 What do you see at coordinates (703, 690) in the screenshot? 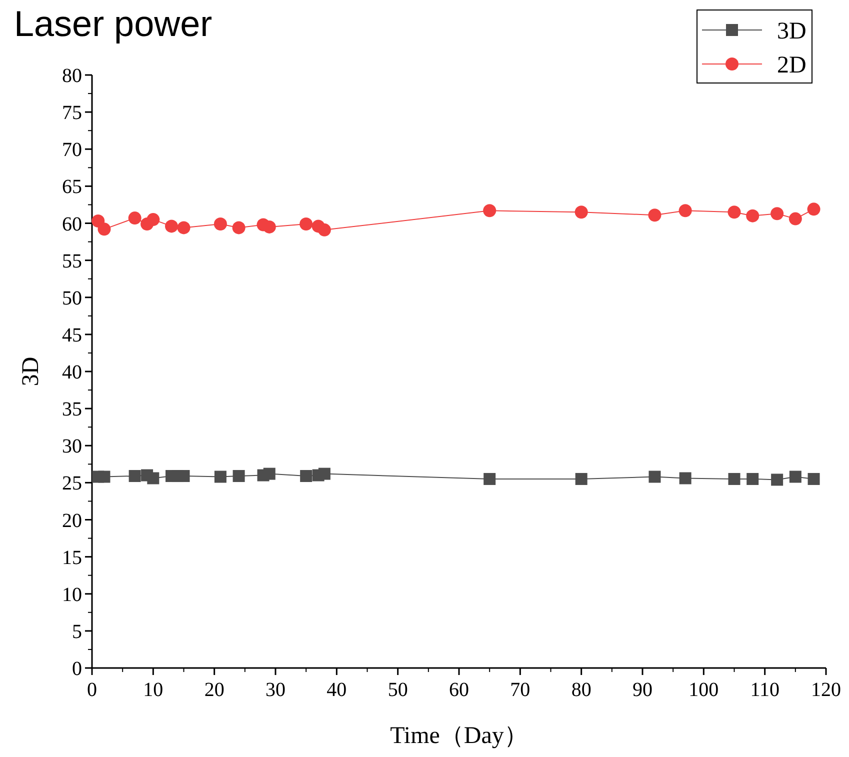
I see `x-tick-label: 100` at bounding box center [703, 690].